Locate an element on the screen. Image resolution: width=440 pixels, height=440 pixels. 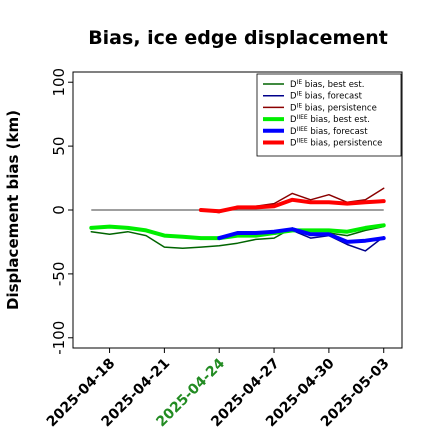
y-axis: 100 50 0 -50 -100 is located at coordinates (61, 211).